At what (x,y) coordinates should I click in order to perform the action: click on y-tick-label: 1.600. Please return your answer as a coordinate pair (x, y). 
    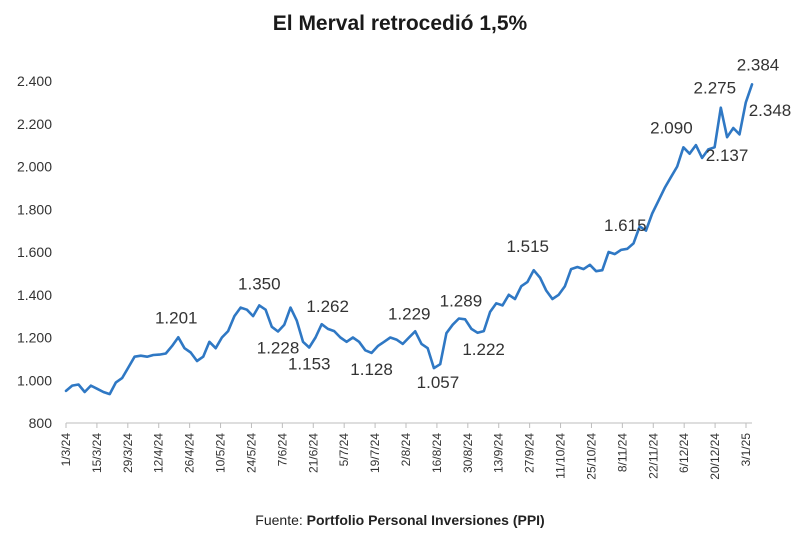
    Looking at the image, I should click on (34, 252).